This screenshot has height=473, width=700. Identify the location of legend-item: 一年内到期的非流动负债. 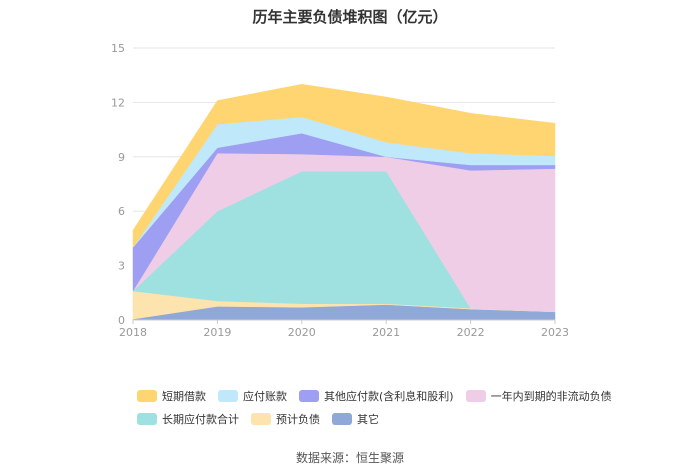
(538, 396).